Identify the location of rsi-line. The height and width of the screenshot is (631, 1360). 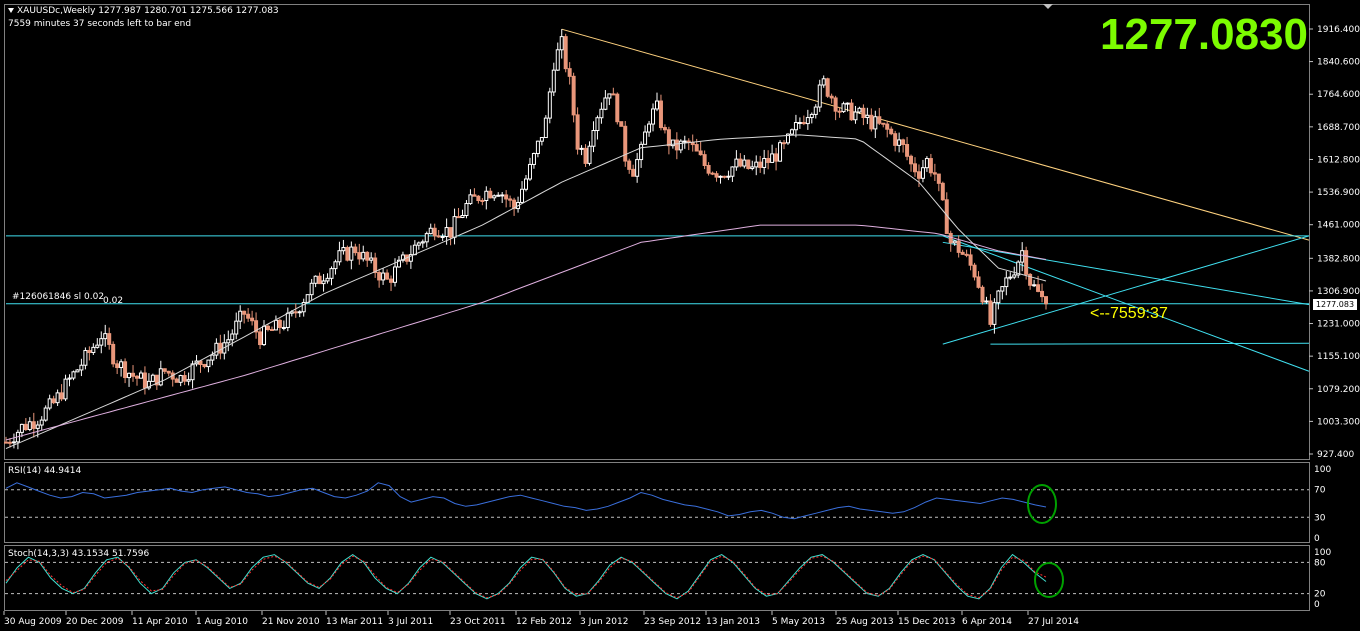
(526, 501).